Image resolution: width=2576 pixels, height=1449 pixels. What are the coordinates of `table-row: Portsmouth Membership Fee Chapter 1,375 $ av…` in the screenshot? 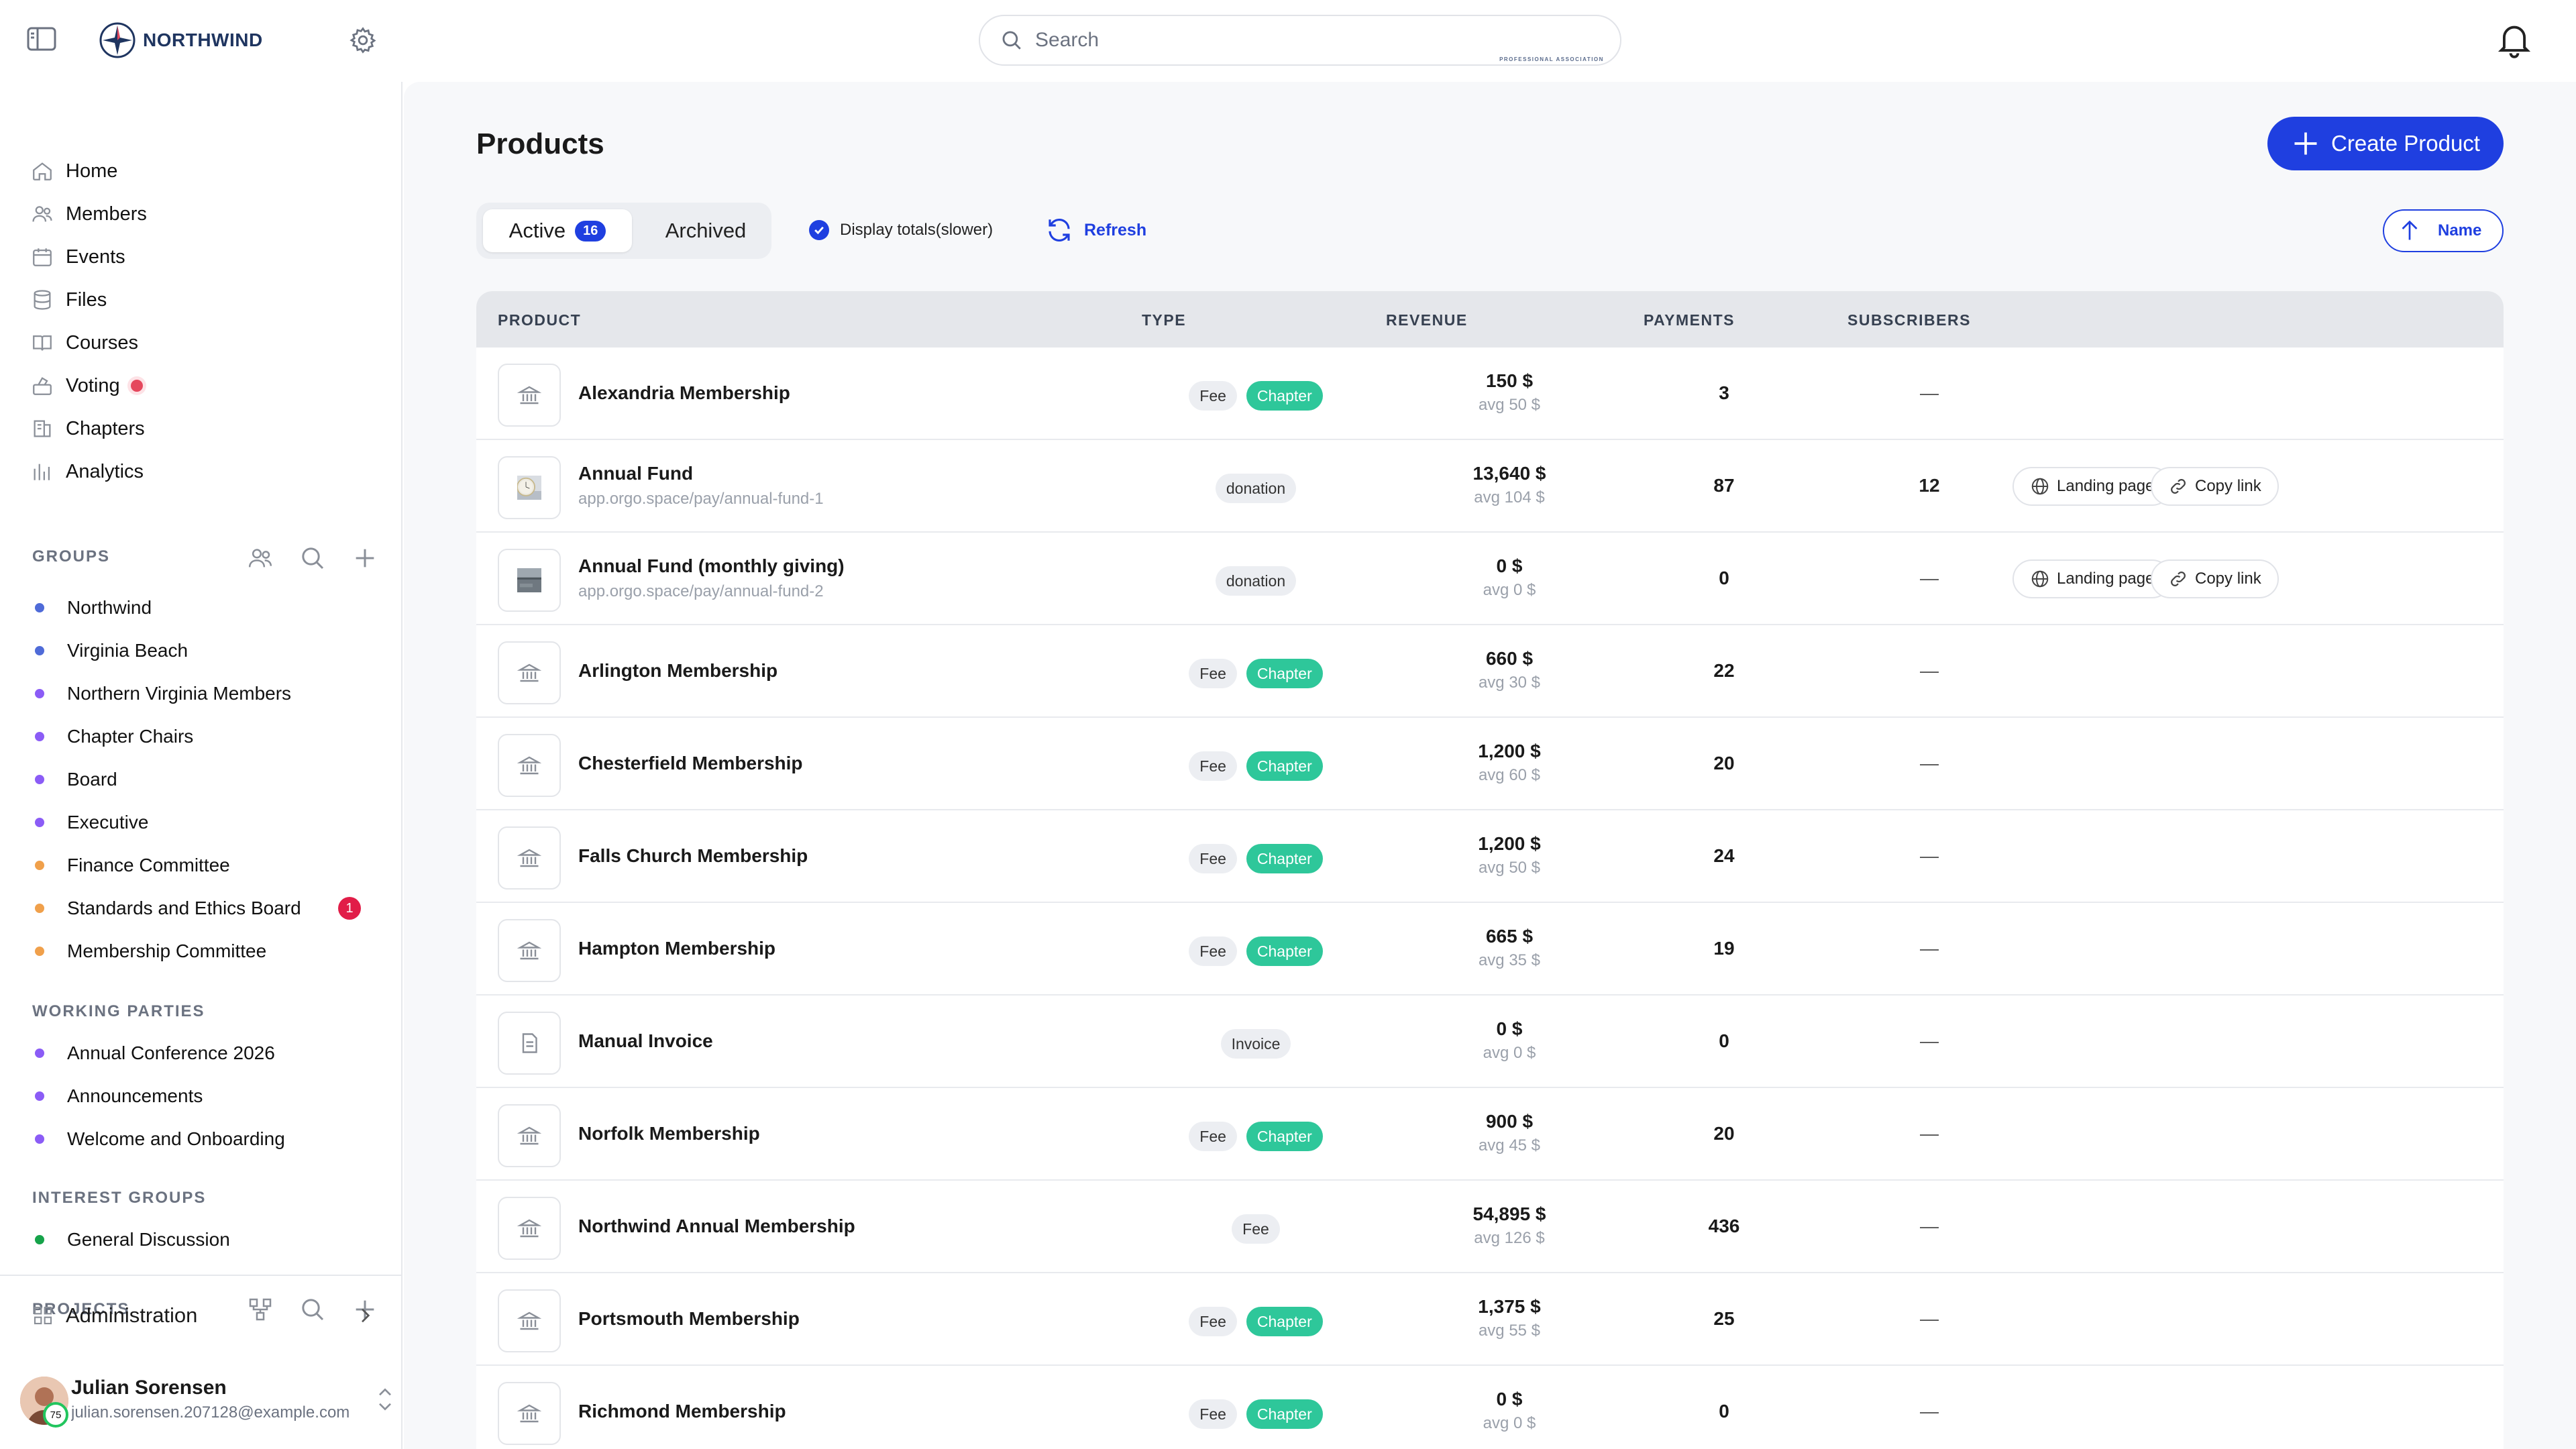 It's located at (1490, 1319).